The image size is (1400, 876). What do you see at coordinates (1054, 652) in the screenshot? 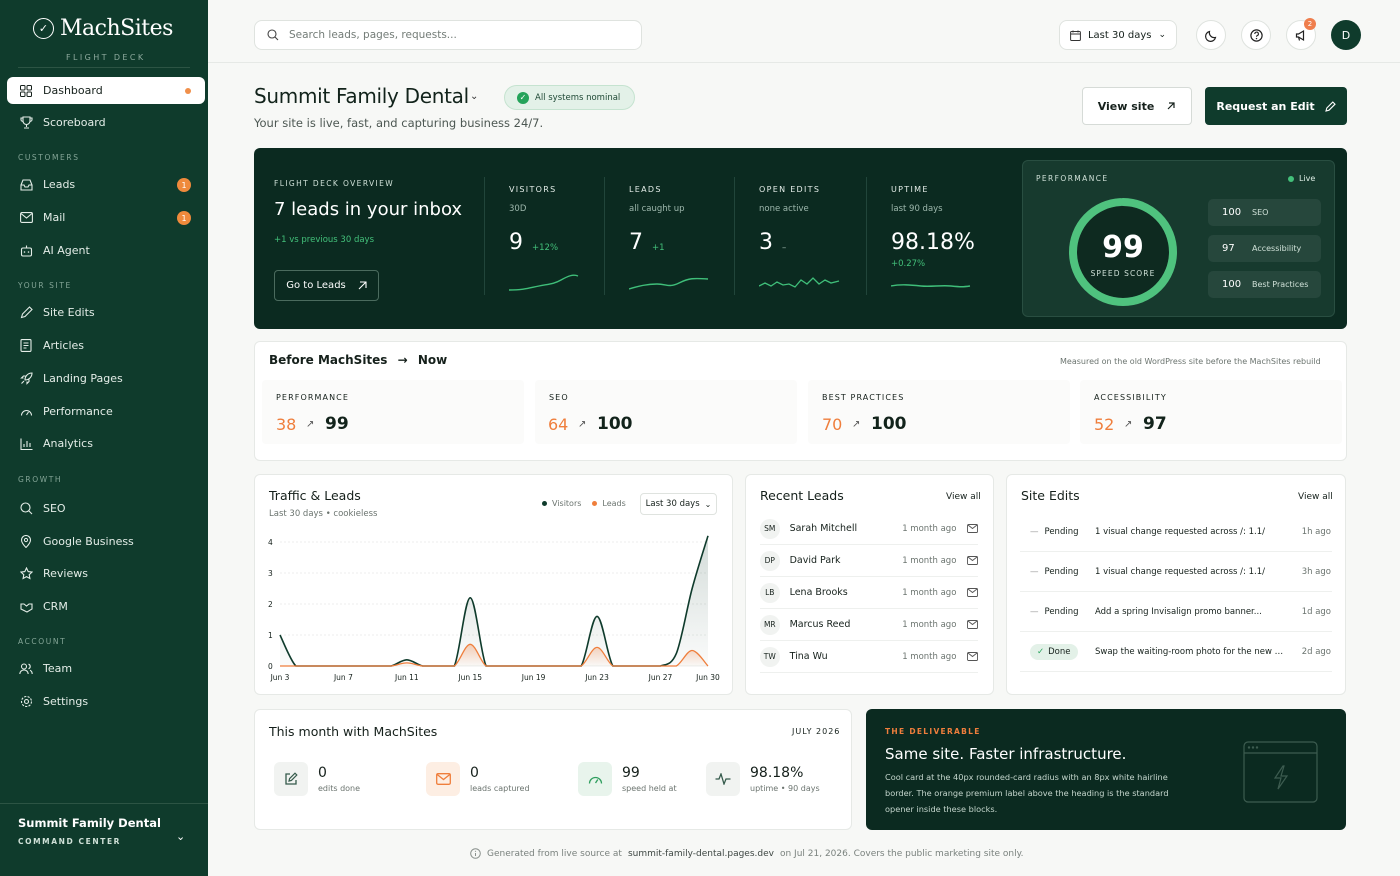
I see `status-badge: ✓ Done` at bounding box center [1054, 652].